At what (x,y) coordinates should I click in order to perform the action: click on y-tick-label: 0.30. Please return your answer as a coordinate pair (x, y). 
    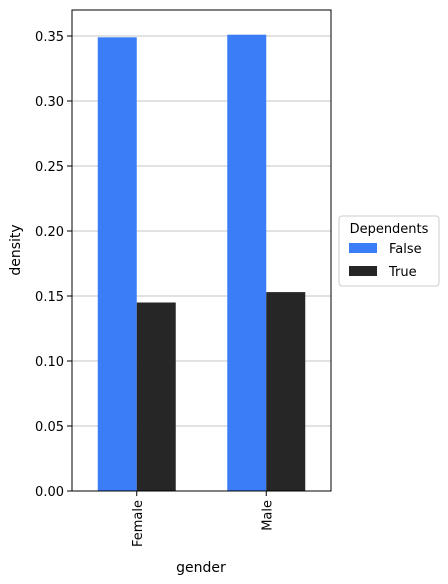
    Looking at the image, I should click on (49, 102).